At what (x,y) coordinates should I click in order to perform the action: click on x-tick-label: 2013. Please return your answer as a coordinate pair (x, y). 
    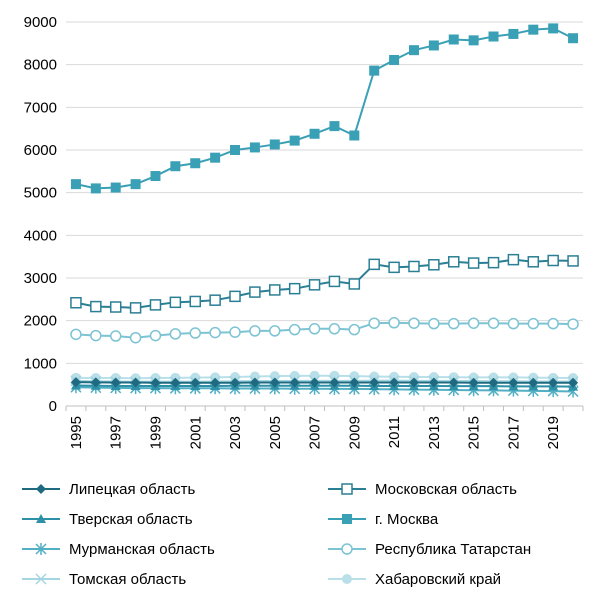
    Looking at the image, I should click on (434, 432).